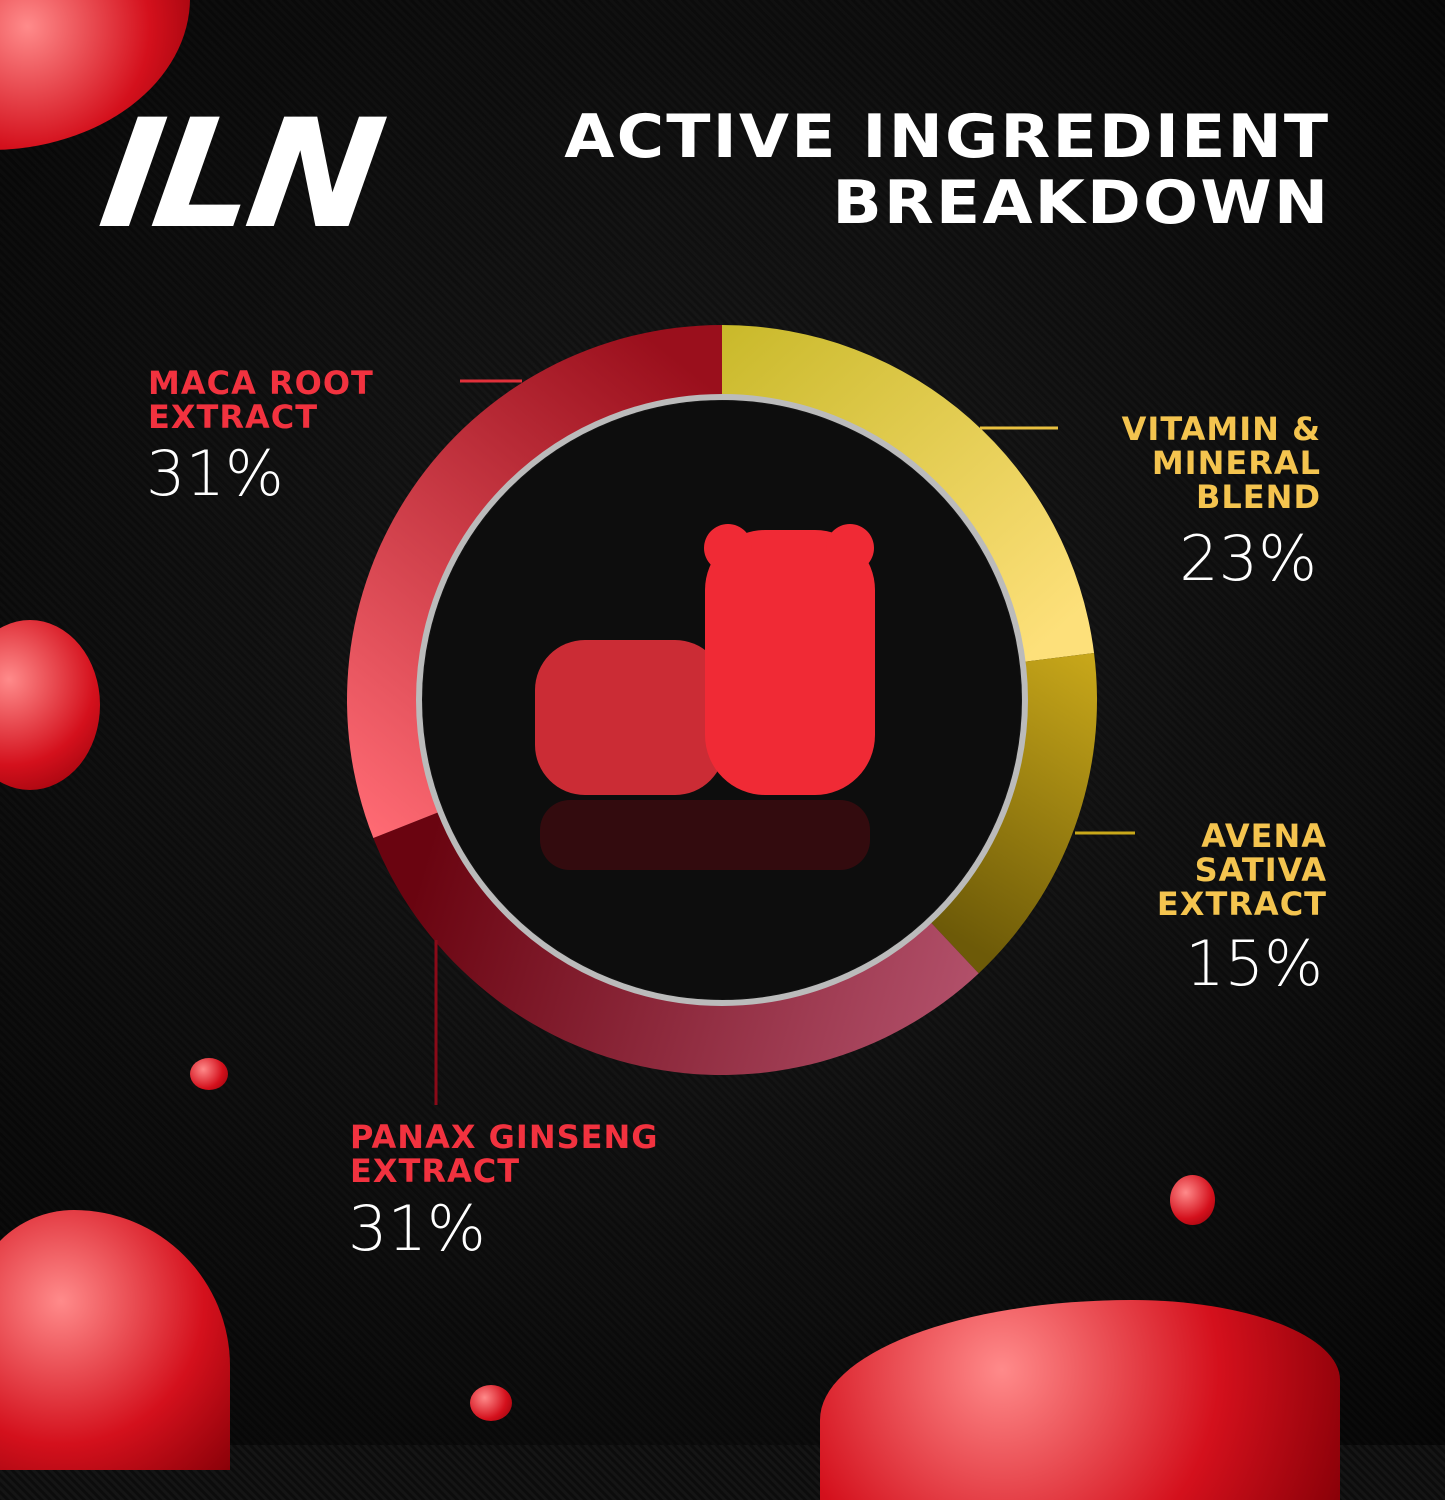  I want to click on panax-label: PANAX GINSENG EXTRACT, so click(504, 1154).